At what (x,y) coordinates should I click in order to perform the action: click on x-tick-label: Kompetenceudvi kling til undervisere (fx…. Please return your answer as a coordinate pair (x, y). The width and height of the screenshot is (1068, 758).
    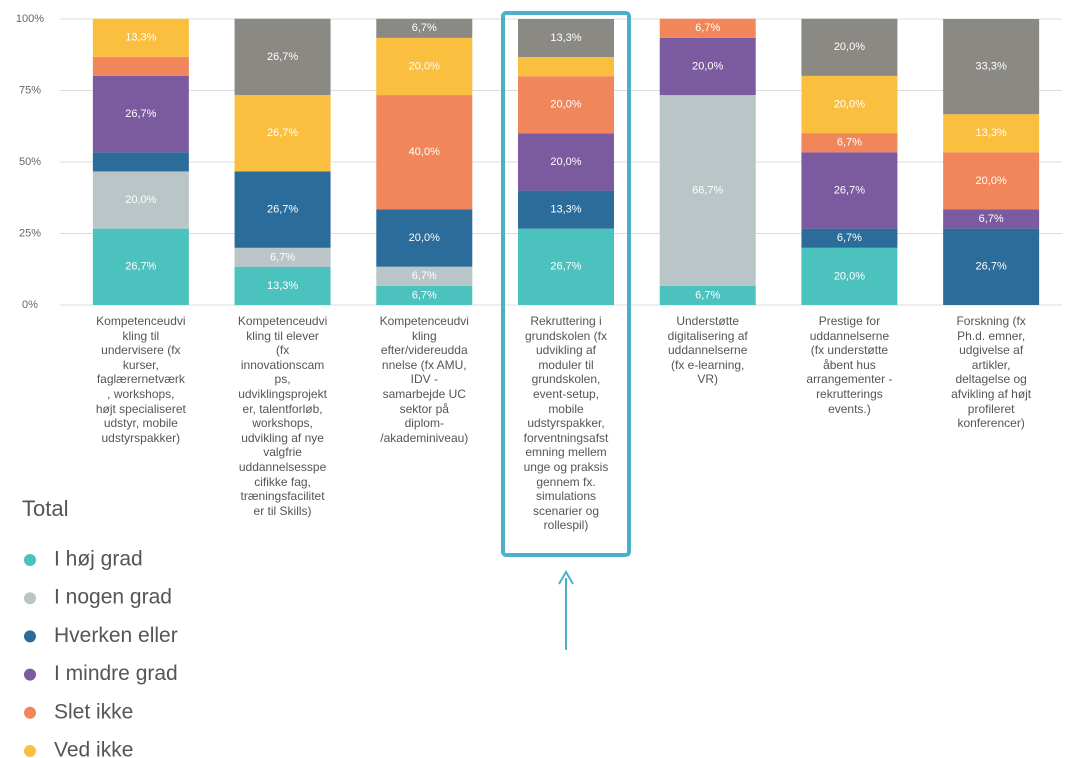
    Looking at the image, I should click on (140, 379).